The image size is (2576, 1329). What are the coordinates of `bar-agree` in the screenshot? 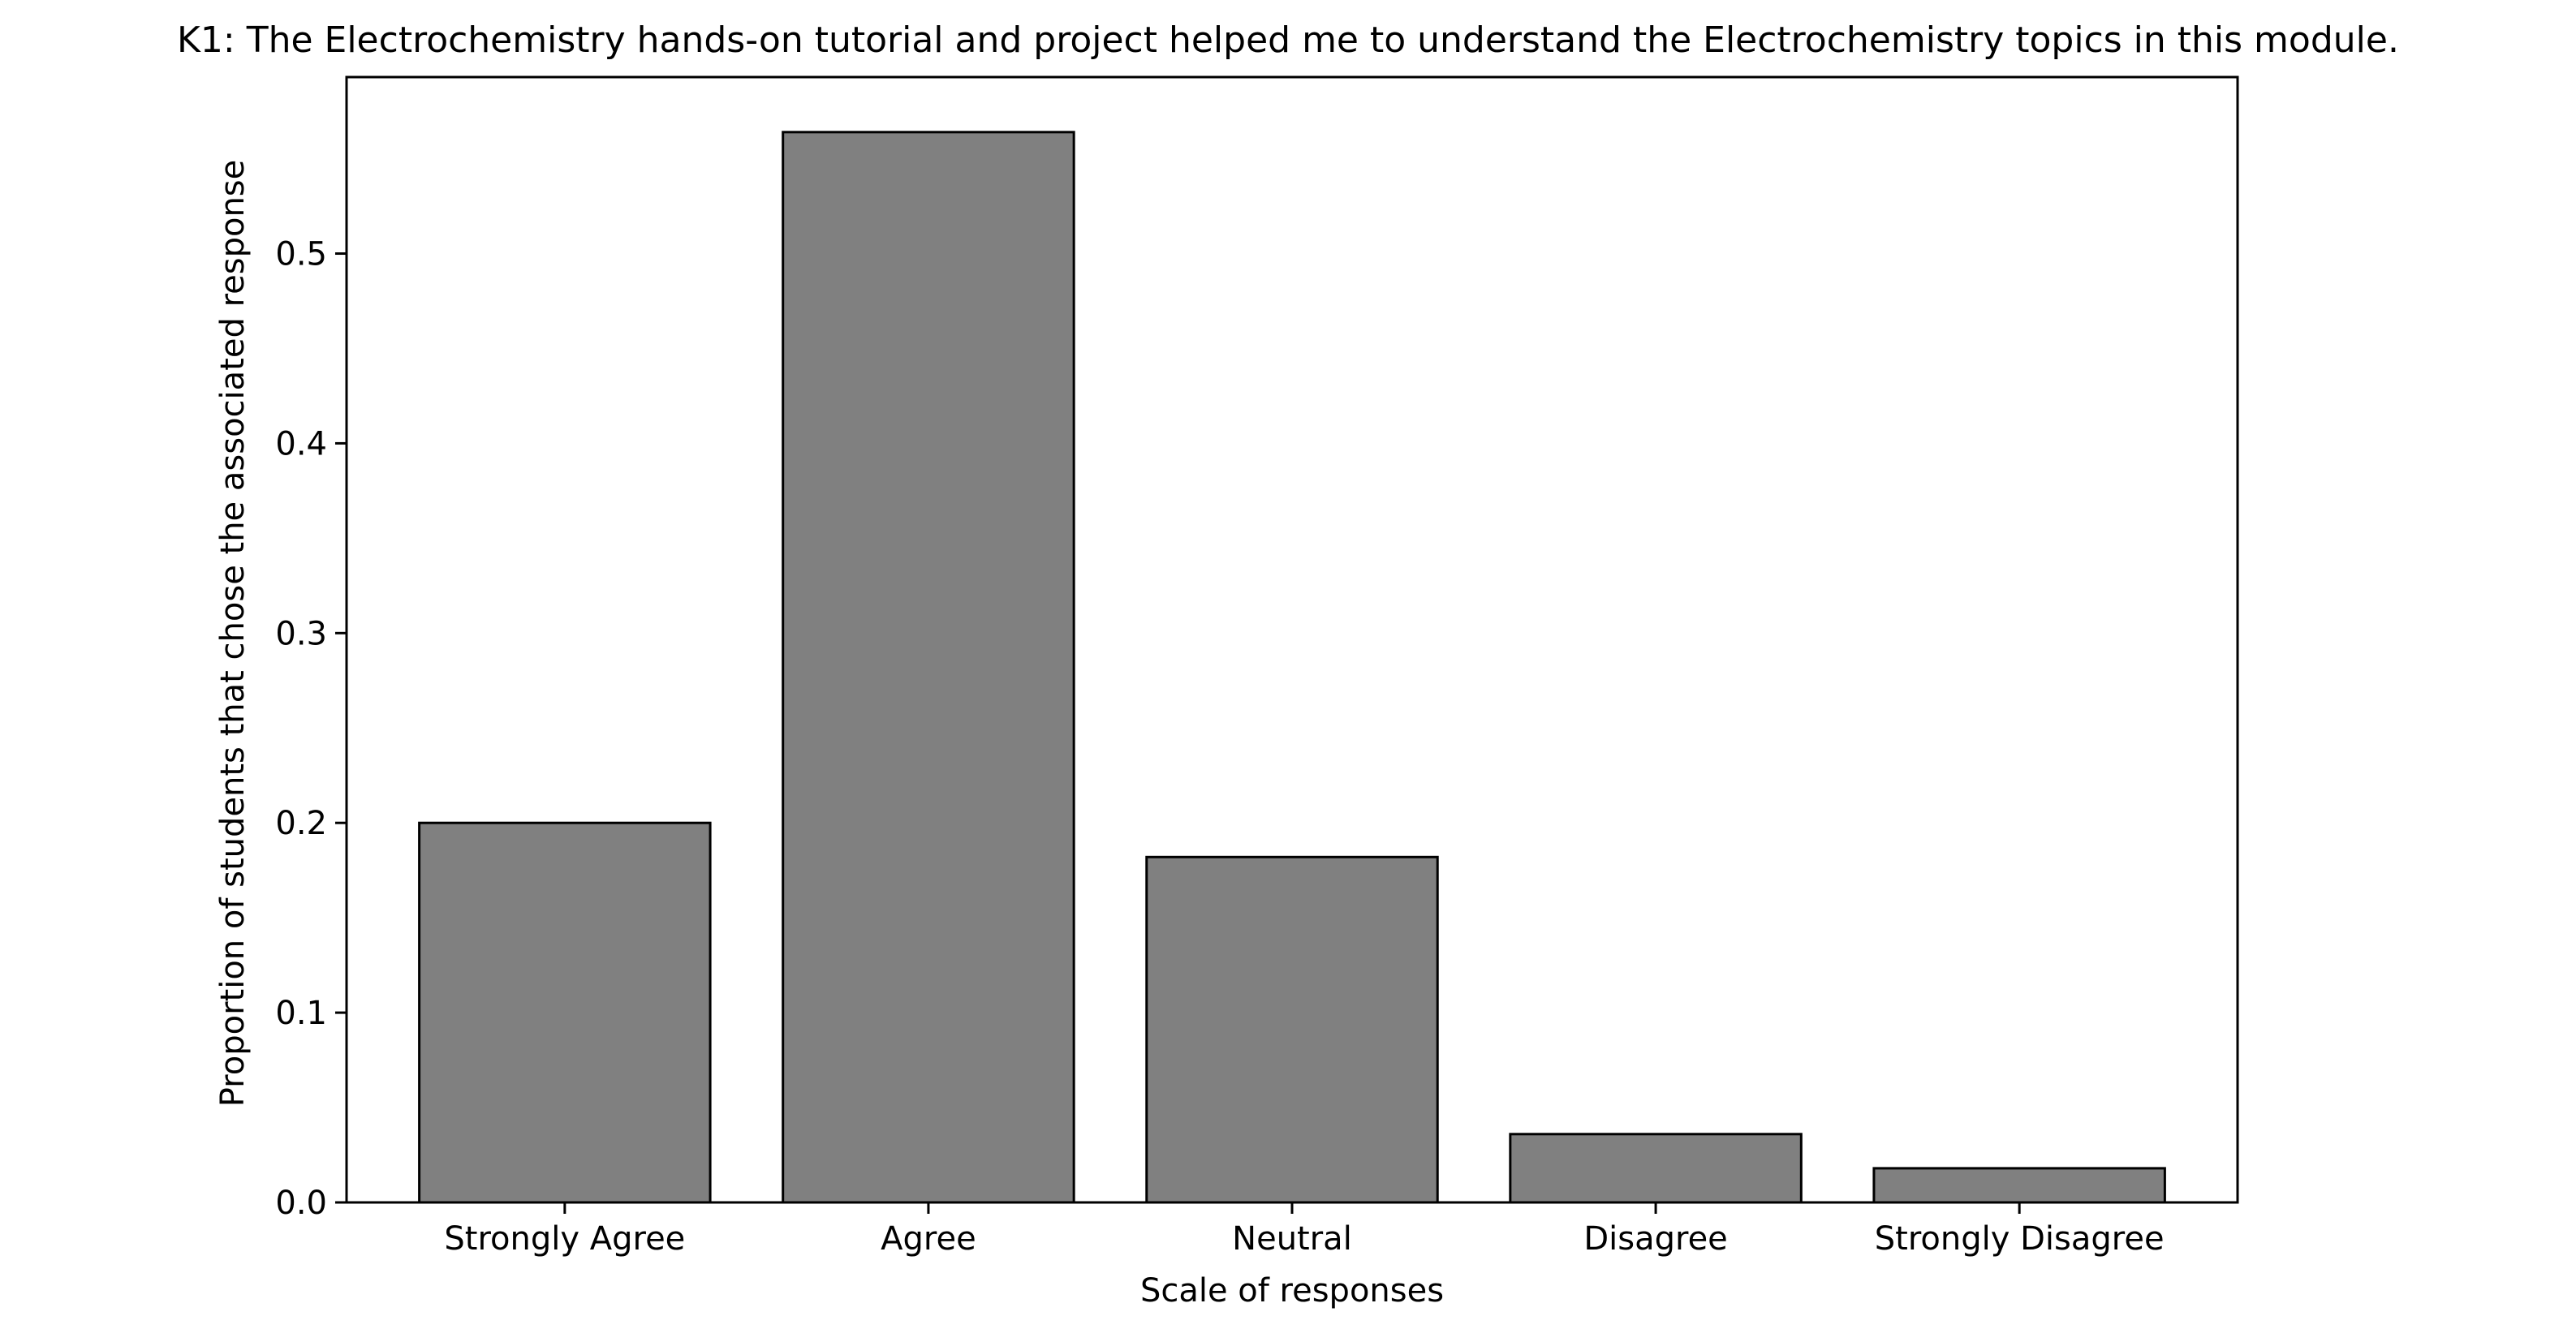 It's located at (929, 667).